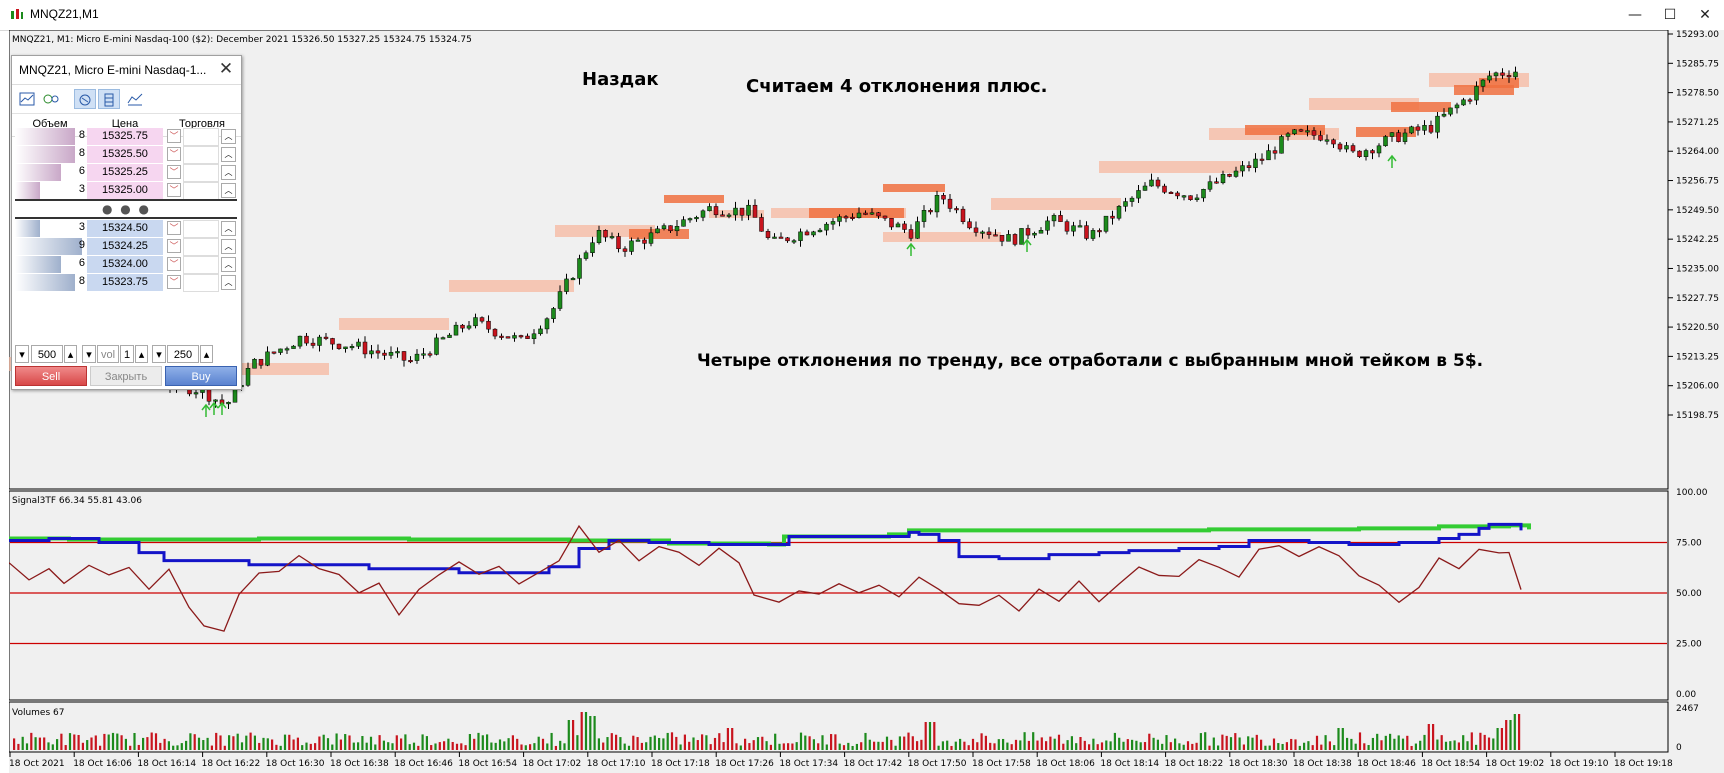  Describe the element at coordinates (226, 69) in the screenshot. I see `depth-close-button: ✕` at that location.